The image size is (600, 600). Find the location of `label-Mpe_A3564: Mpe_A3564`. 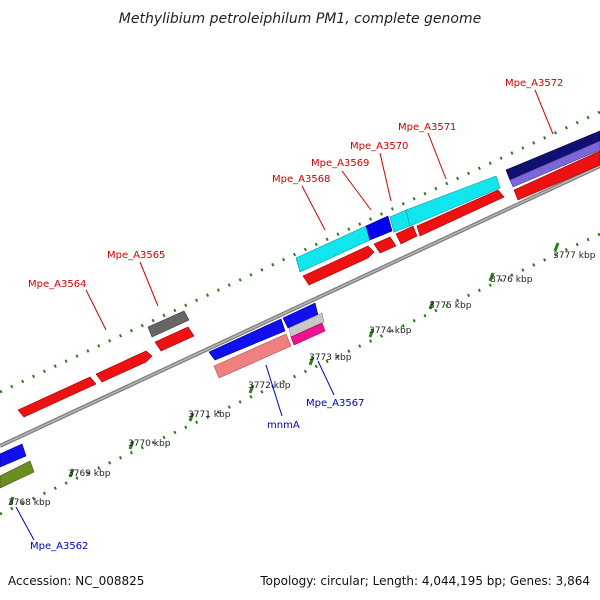

label-Mpe_A3564: Mpe_A3564 is located at coordinates (57, 284).